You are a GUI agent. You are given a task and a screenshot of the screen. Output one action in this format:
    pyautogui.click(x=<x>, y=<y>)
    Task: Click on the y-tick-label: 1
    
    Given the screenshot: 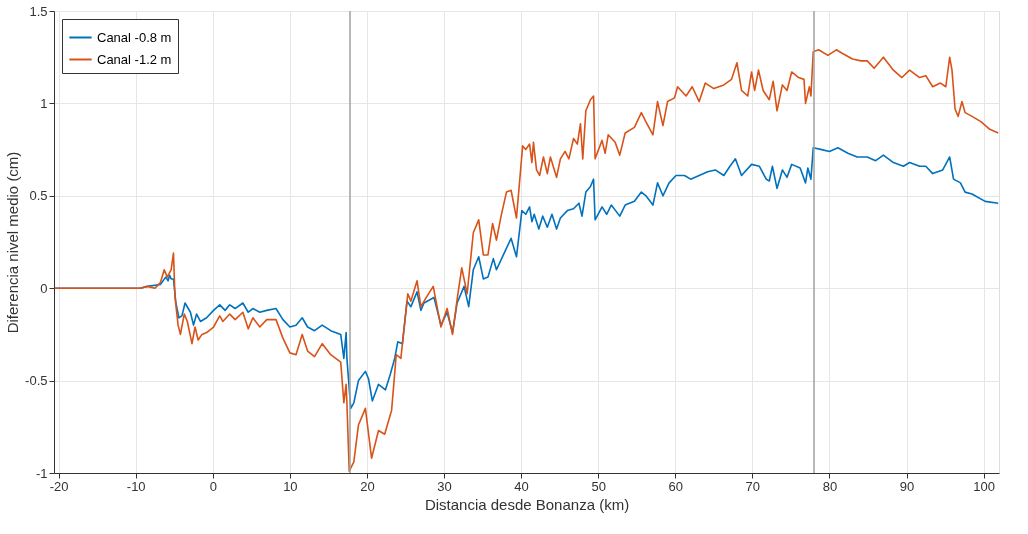 What is the action you would take?
    pyautogui.click(x=44, y=103)
    